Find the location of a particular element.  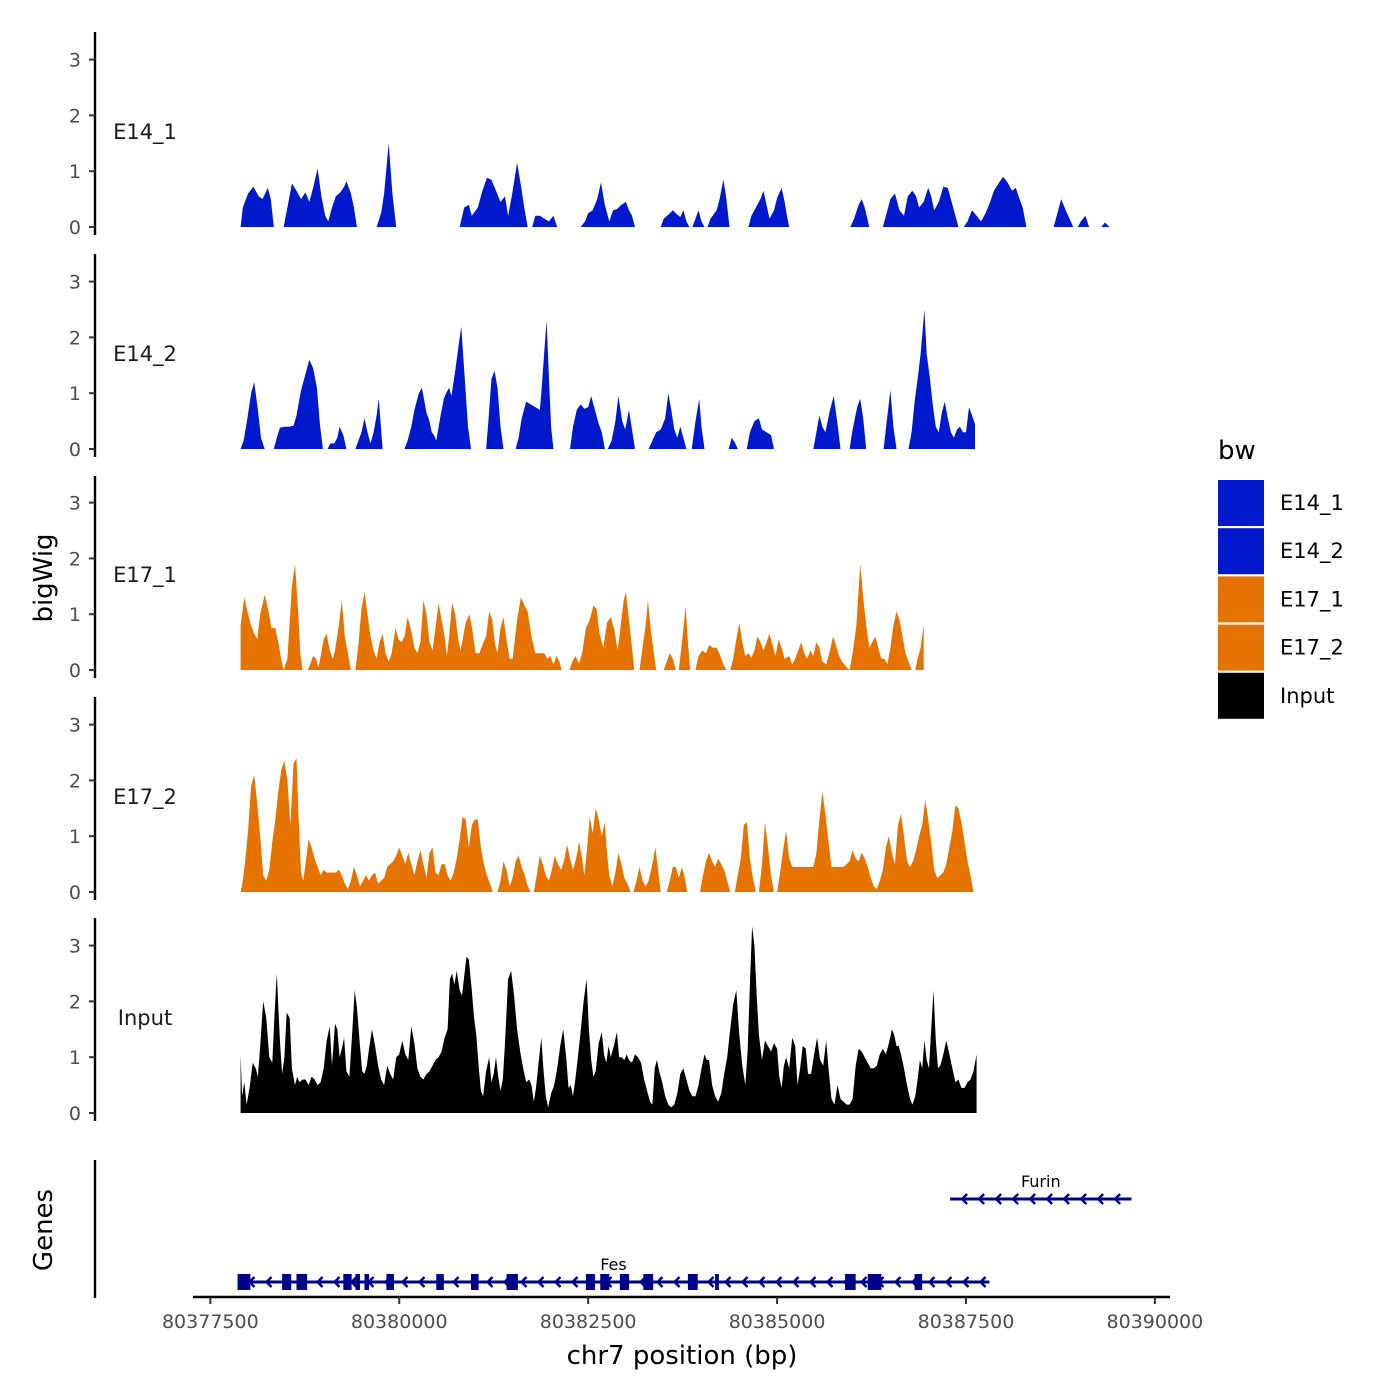

x-tick-label: 80385000 is located at coordinates (777, 1322).